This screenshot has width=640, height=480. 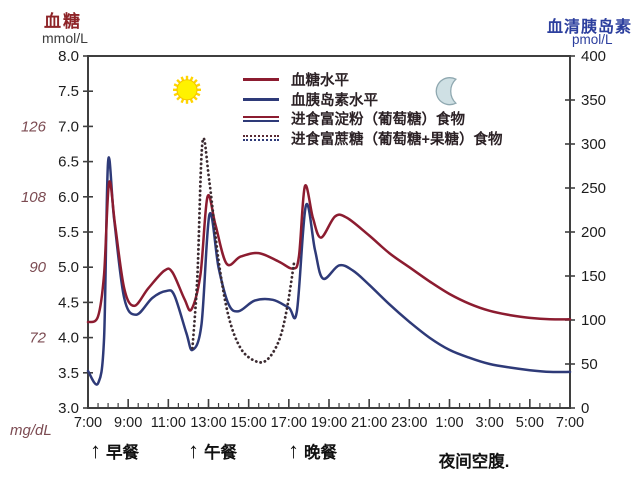 I want to click on legend-item-sucrose-meal: 进食富蔗糖（葡萄糖+果糖）食物, so click(x=372, y=139).